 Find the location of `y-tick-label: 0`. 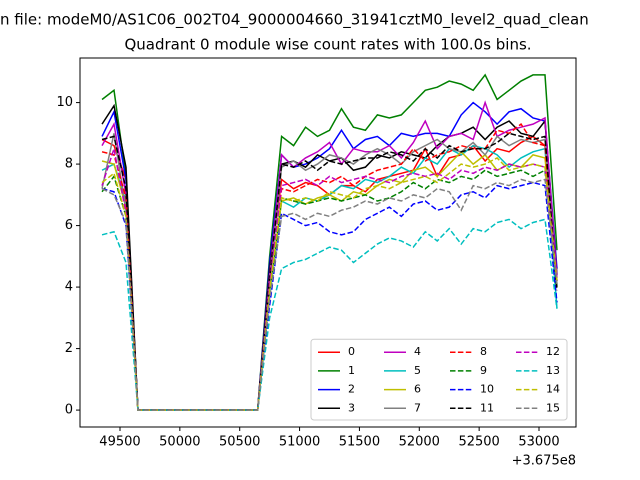

y-tick-label: 0 is located at coordinates (69, 410).